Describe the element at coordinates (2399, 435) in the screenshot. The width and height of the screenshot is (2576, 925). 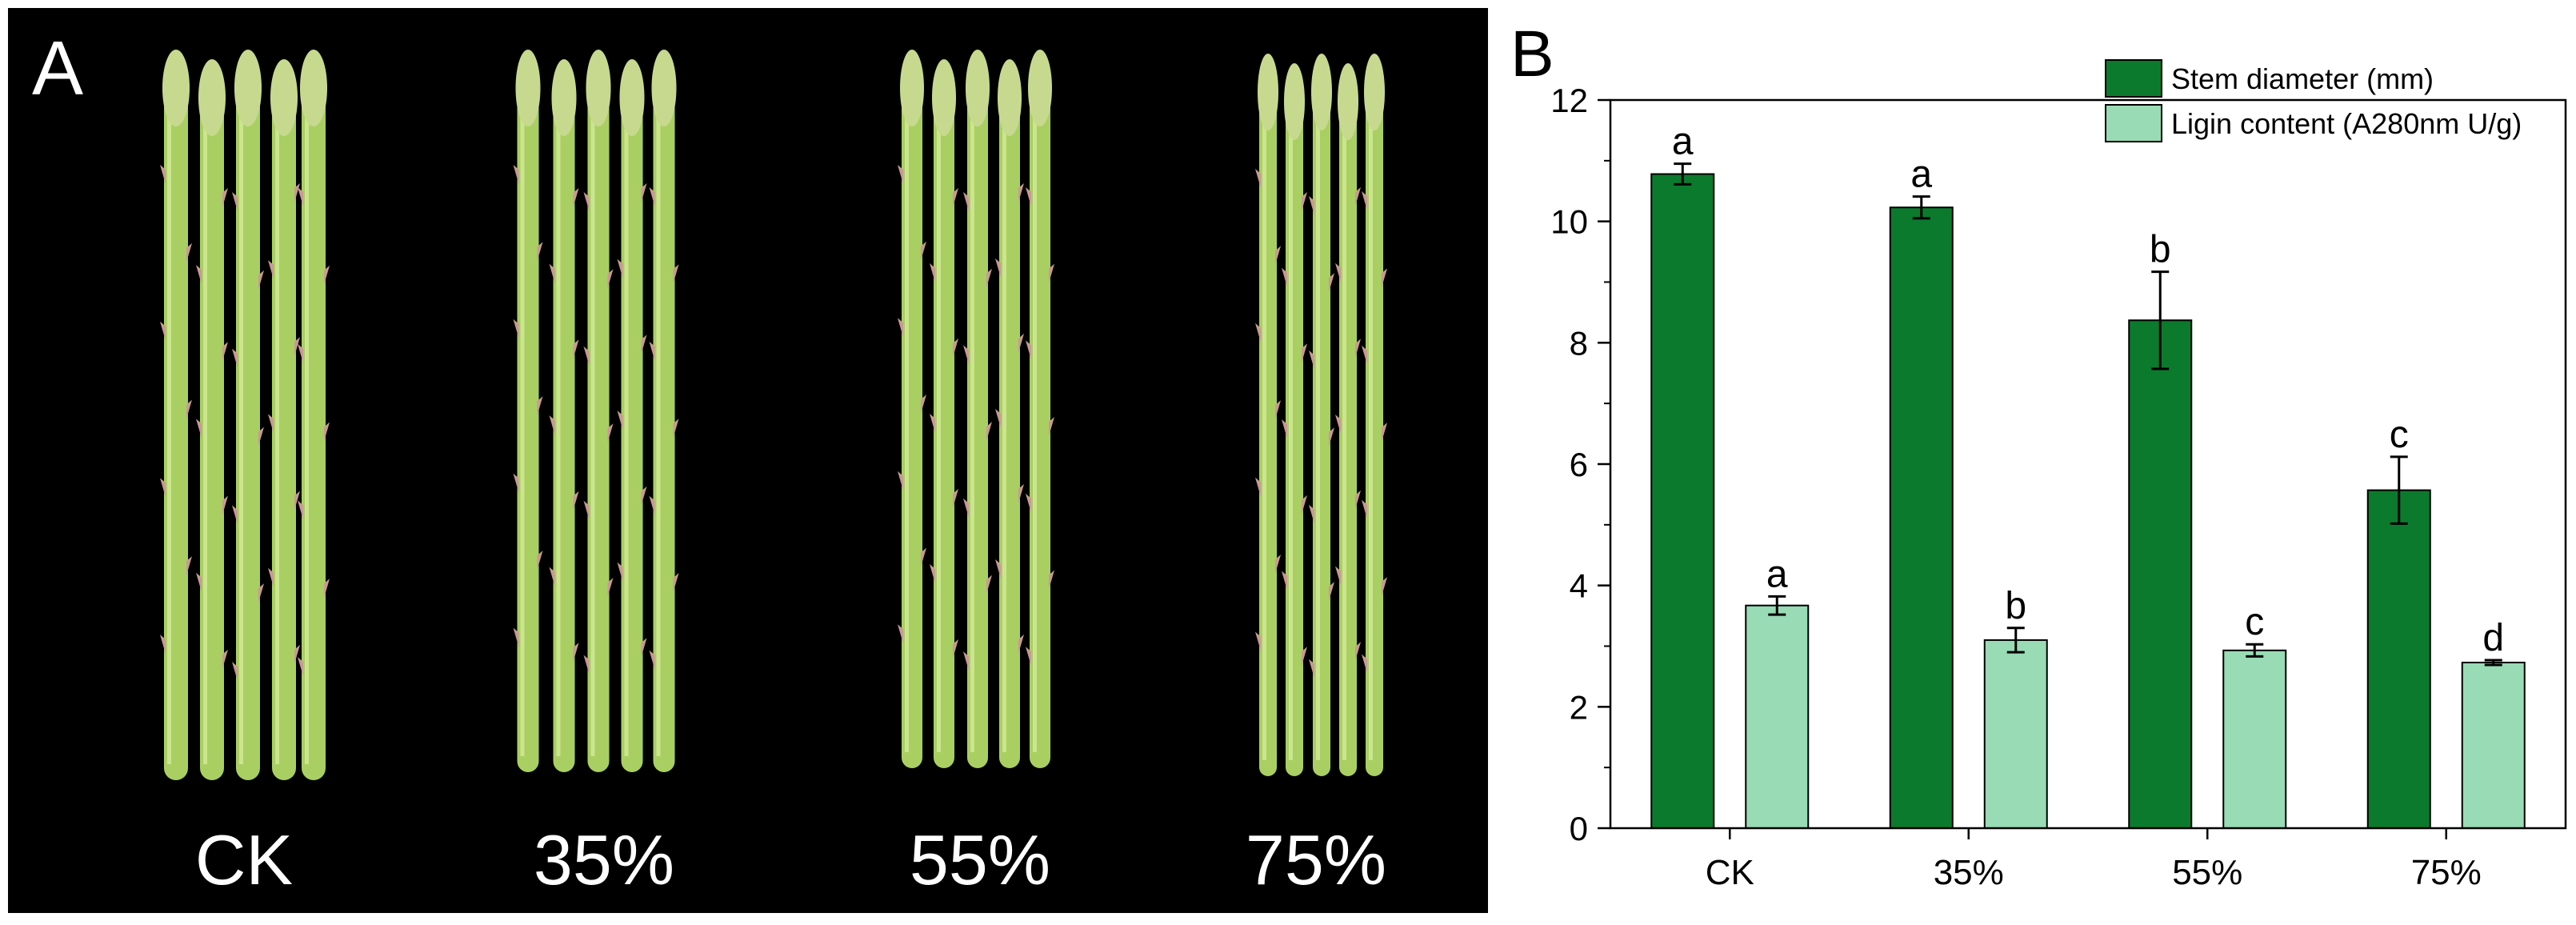
I see `significance-letter: c` at that location.